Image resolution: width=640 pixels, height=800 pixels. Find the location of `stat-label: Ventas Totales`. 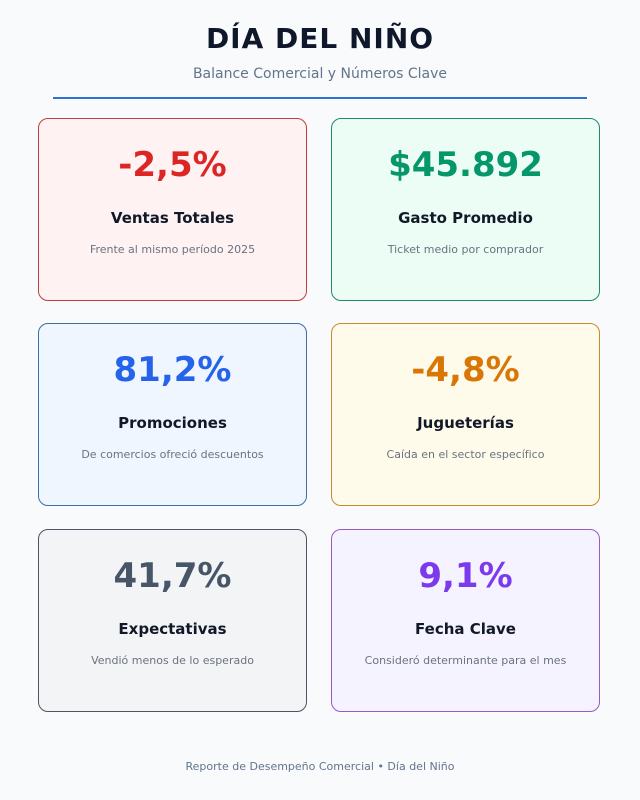

stat-label: Ventas Totales is located at coordinates (172, 218).